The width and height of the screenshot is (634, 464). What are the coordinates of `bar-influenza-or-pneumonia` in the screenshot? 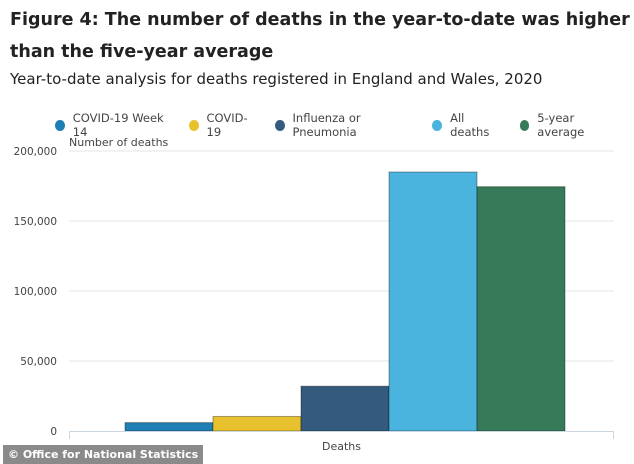 It's located at (345, 408).